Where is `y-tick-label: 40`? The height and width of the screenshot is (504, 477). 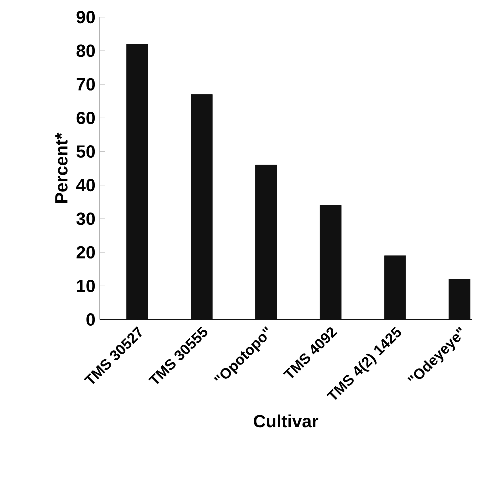 y-tick-label: 40 is located at coordinates (86, 185).